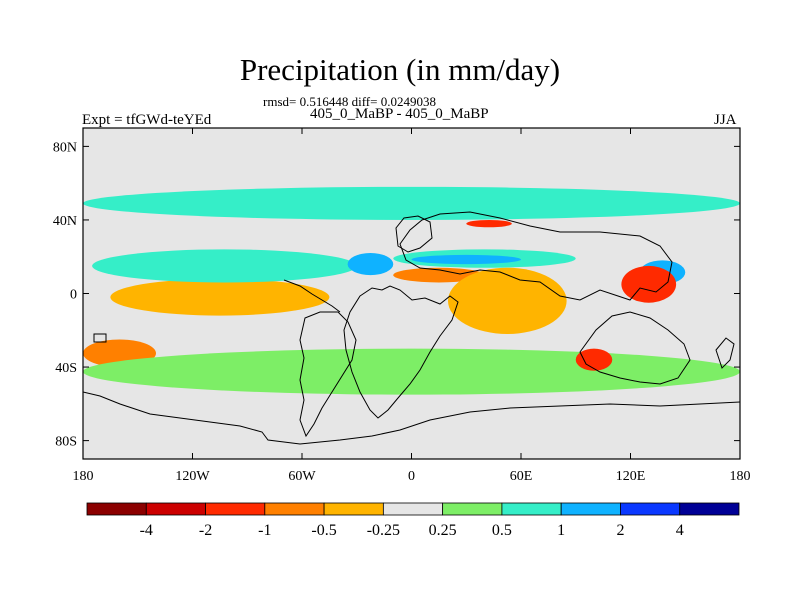  Describe the element at coordinates (536, 256) in the screenshot. I see `asia-outline` at that location.